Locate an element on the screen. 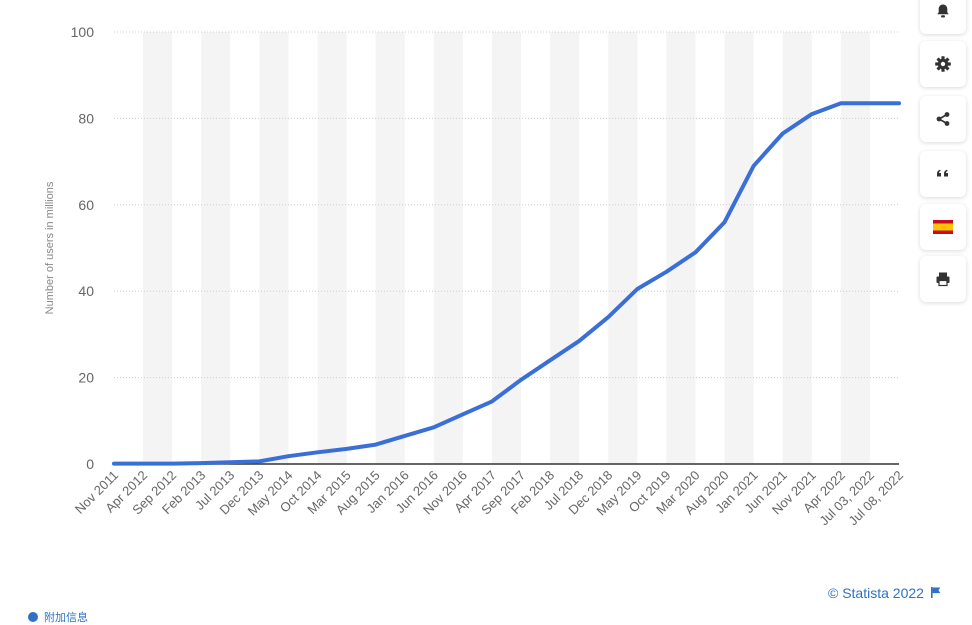 This screenshot has width=972, height=625. share-icon is located at coordinates (943, 119).